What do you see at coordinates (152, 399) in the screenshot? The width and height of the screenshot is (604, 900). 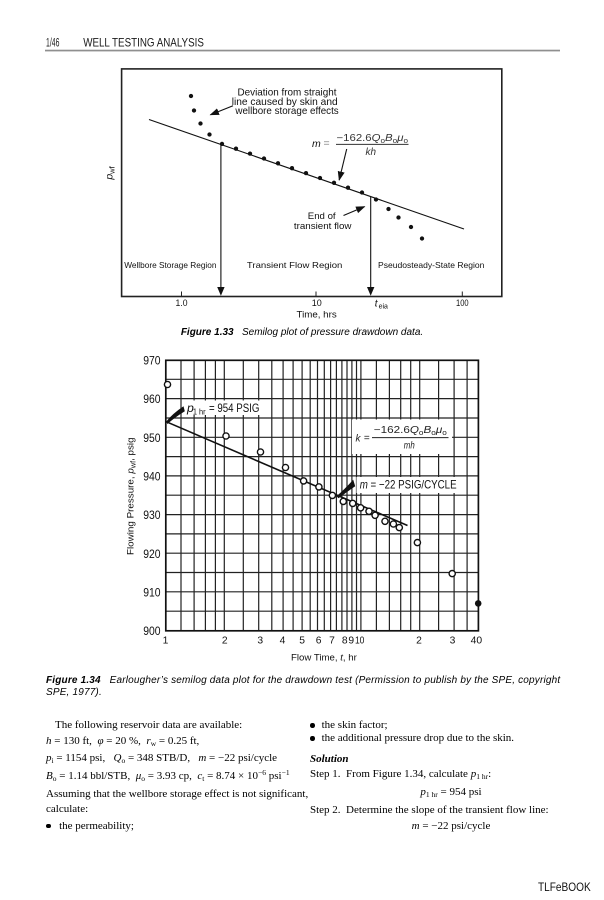 I see `svg-text: 960` at bounding box center [152, 399].